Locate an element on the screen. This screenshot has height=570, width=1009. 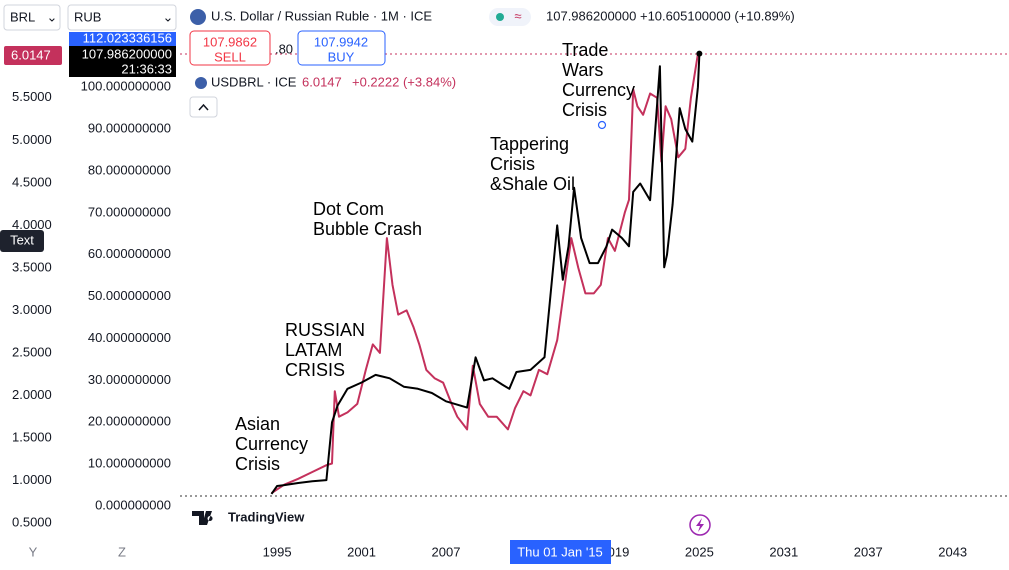
tooltip-text: Text is located at coordinates (22, 239).